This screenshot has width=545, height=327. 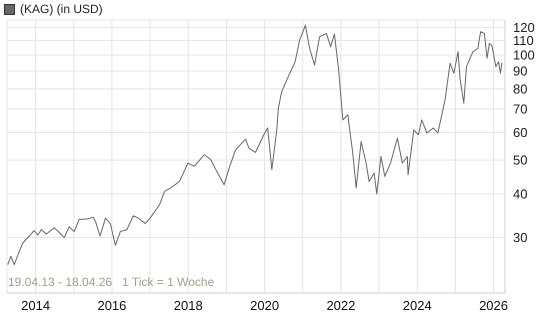 I want to click on x-tick-label: 2022, so click(x=341, y=306).